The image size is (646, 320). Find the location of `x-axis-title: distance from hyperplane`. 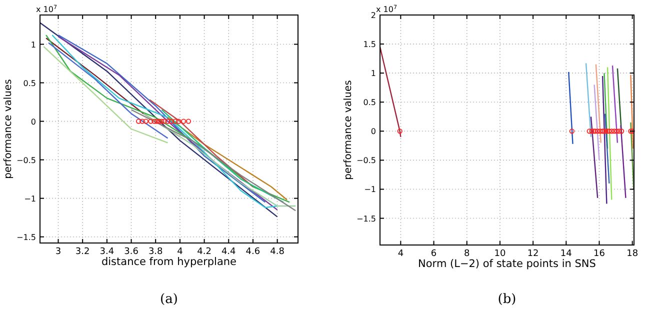

x-axis-title: distance from hyperplane is located at coordinates (169, 262).